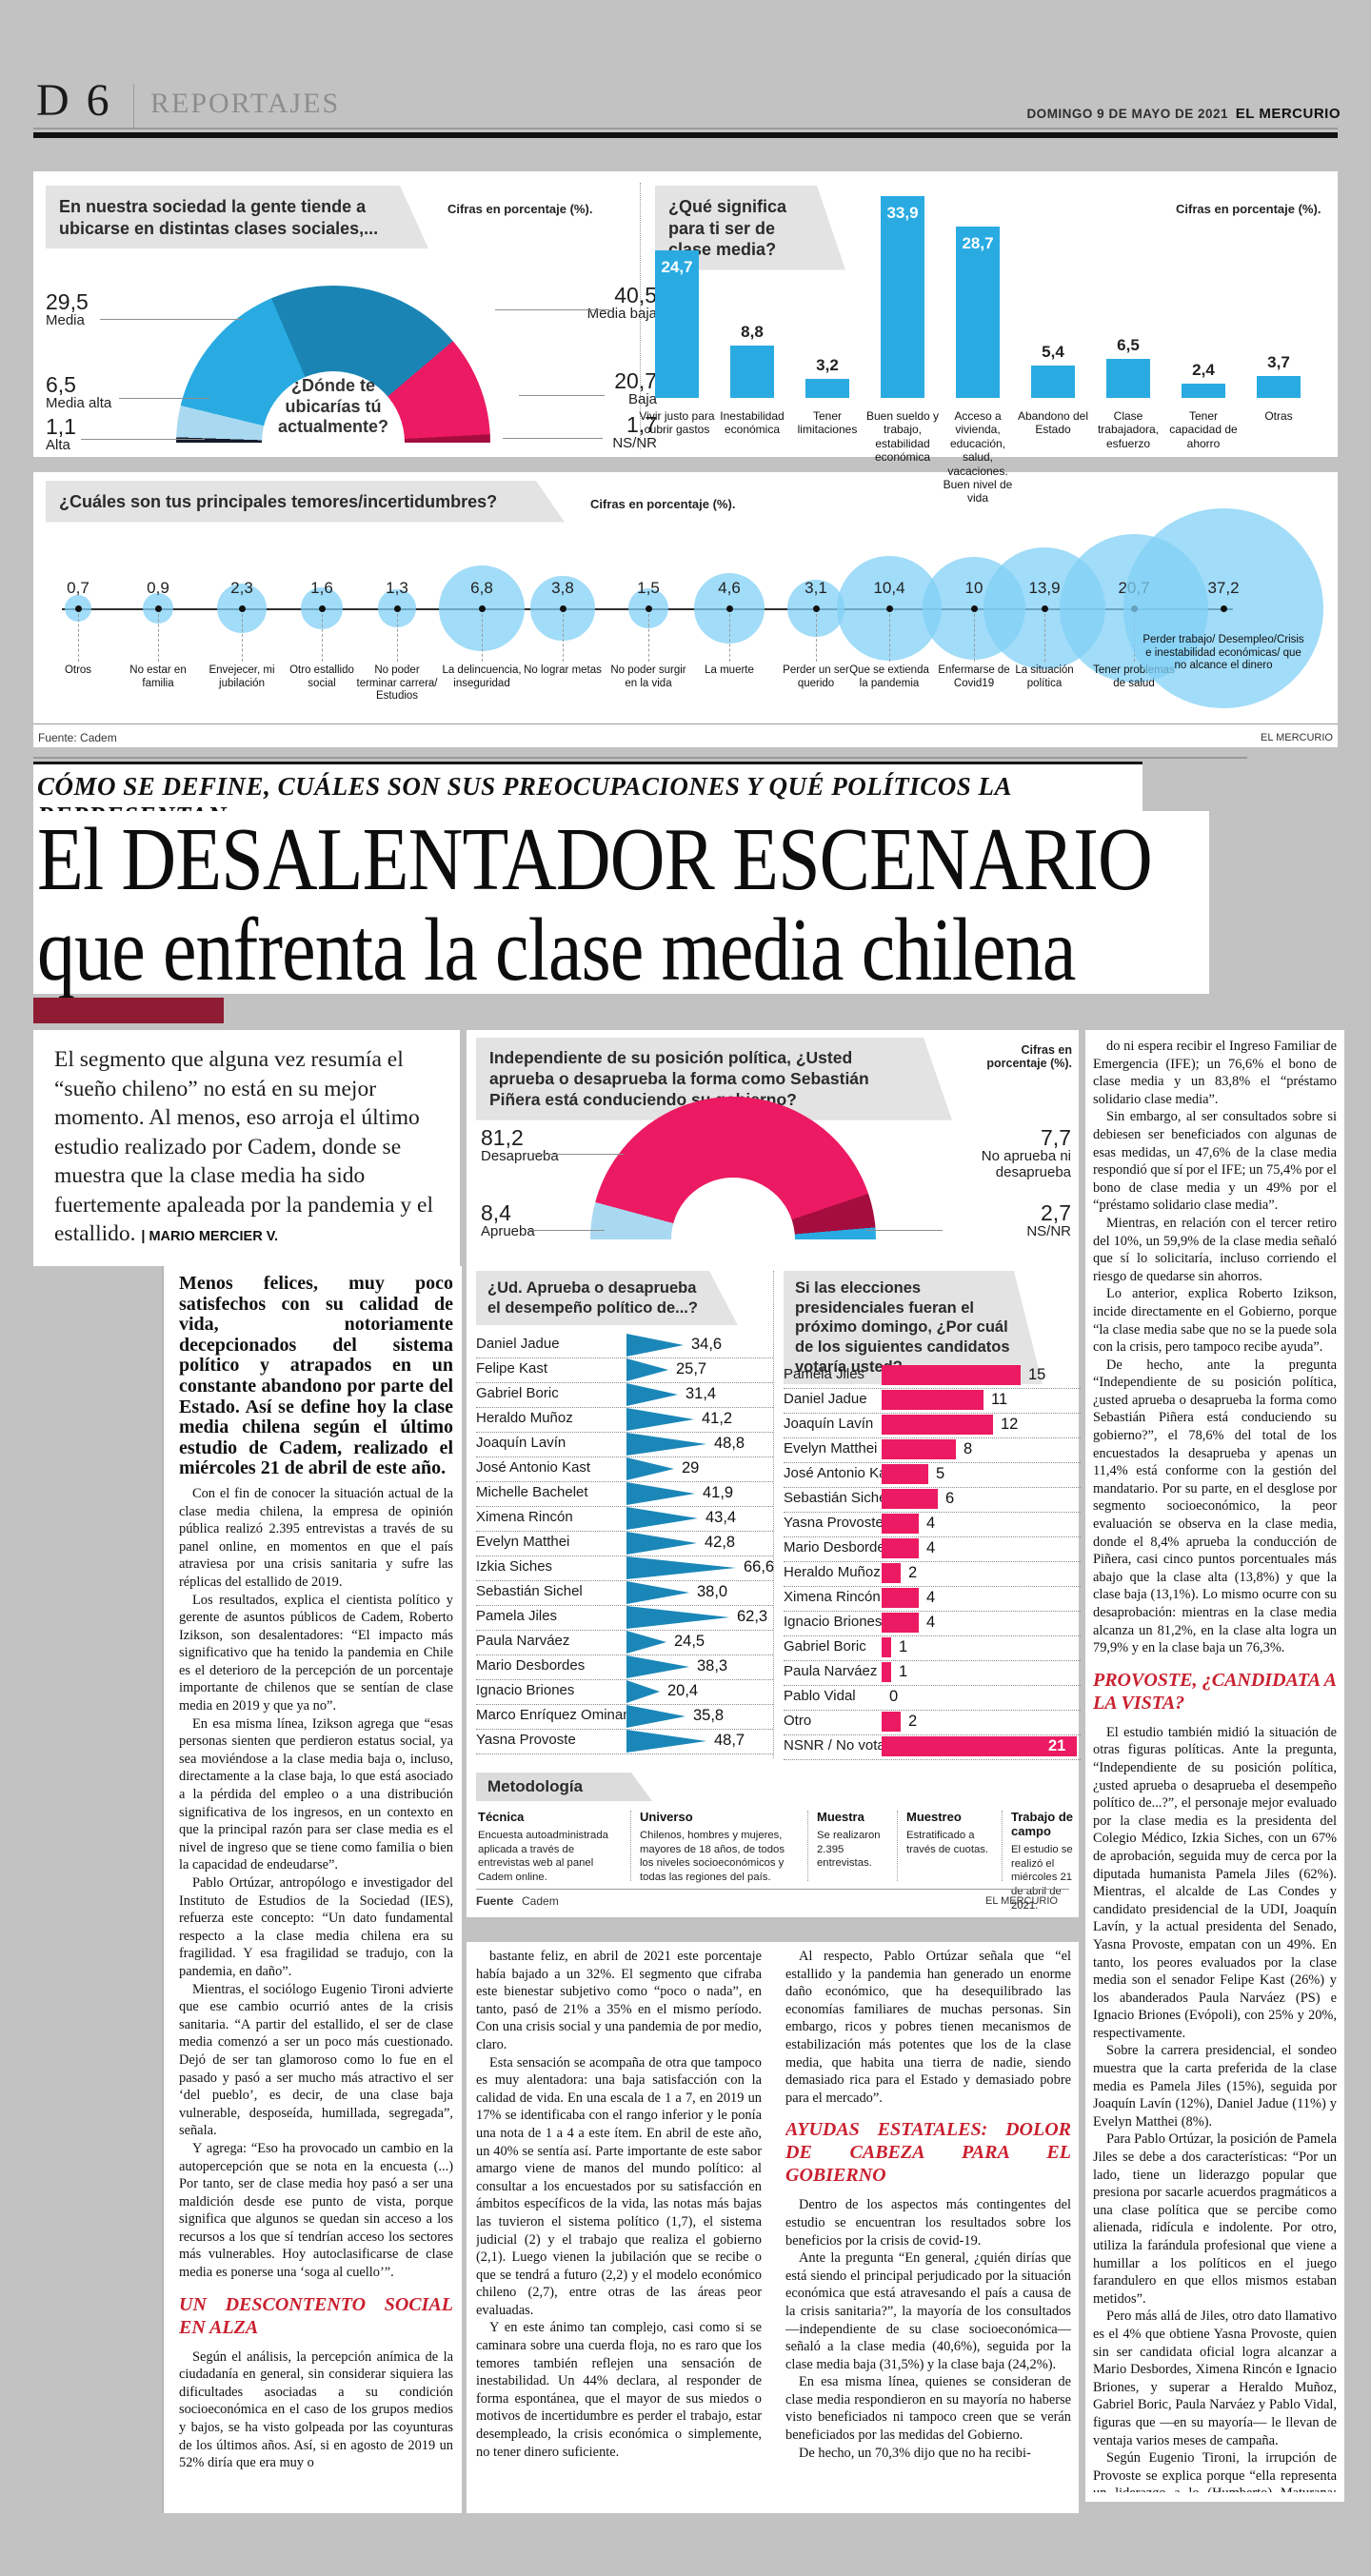  I want to click on section-title: REPORTAJES, so click(245, 103).